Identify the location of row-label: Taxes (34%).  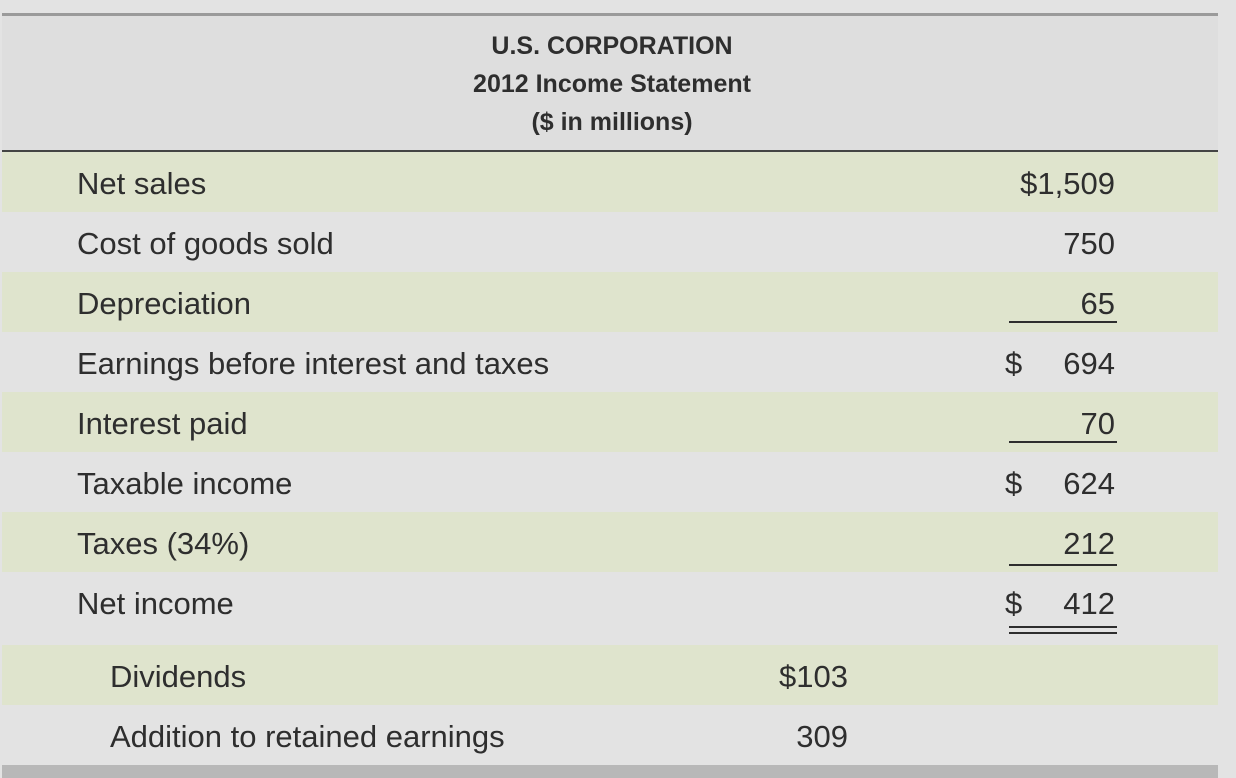
(163, 543).